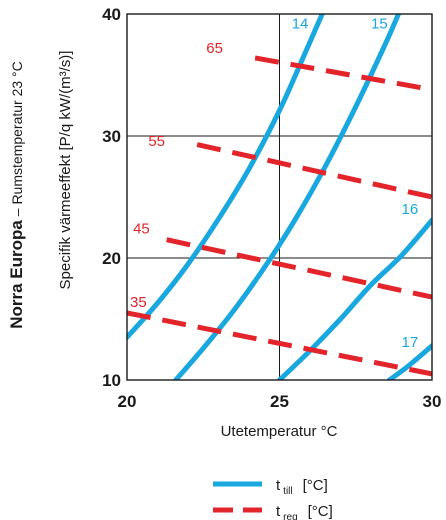  Describe the element at coordinates (379, 24) in the screenshot. I see `curve-label-15: 15` at that location.